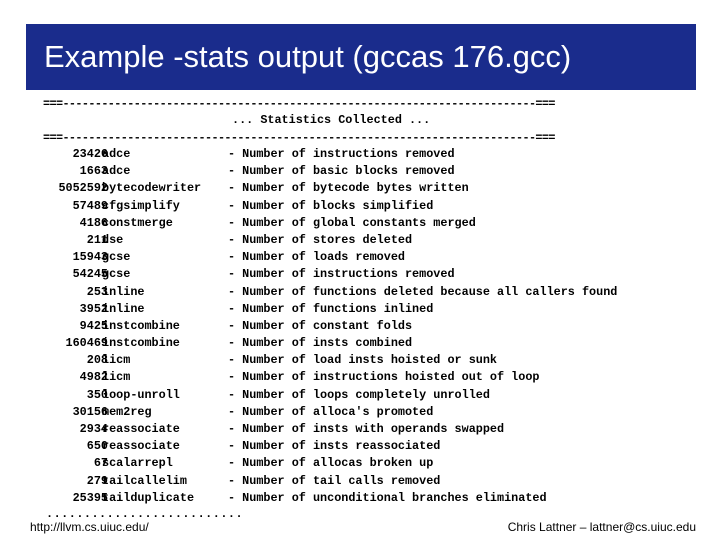 This screenshot has width=720, height=540. What do you see at coordinates (93, 171) in the screenshot?
I see `stat-count: 1663` at bounding box center [93, 171].